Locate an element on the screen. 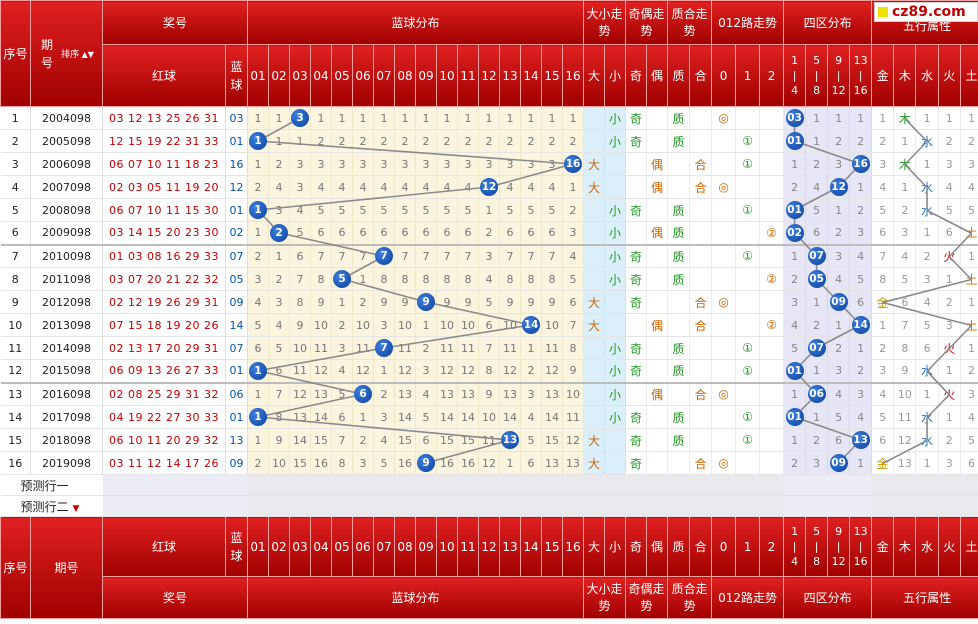  dist-cell: 5 is located at coordinates (384, 210).